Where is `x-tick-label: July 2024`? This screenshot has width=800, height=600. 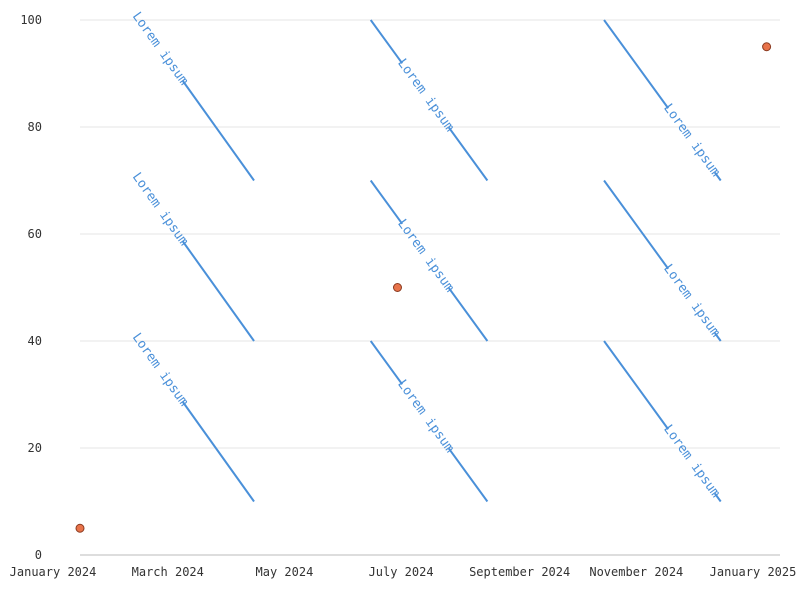 x-tick-label: July 2024 is located at coordinates (401, 572).